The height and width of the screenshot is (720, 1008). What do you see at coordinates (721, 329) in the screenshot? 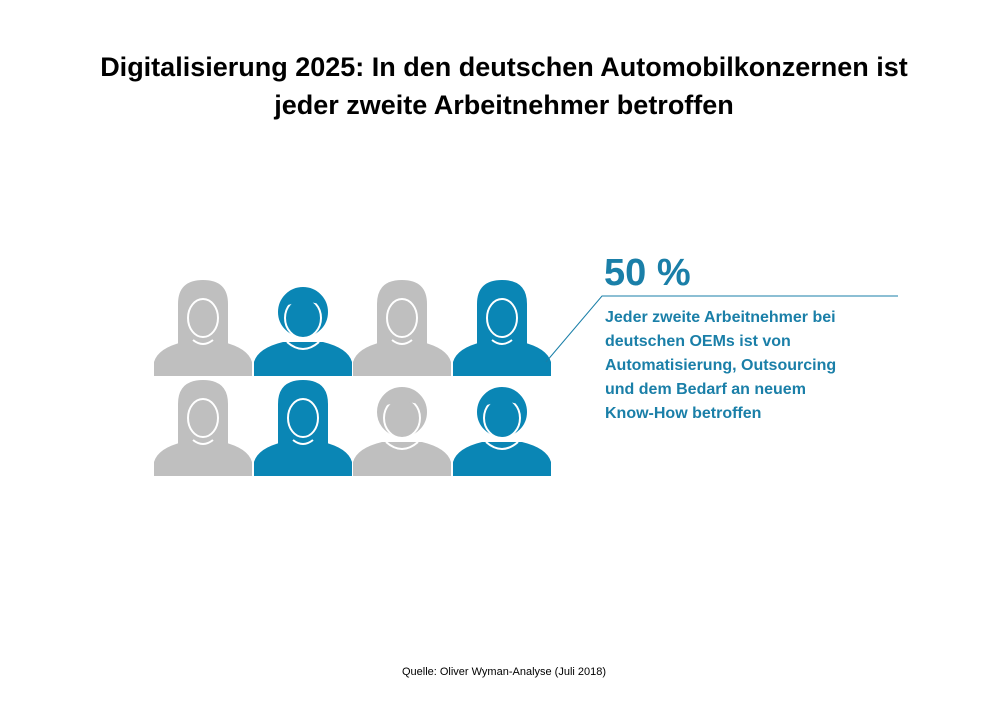
I see `callout-connector-line` at bounding box center [721, 329].